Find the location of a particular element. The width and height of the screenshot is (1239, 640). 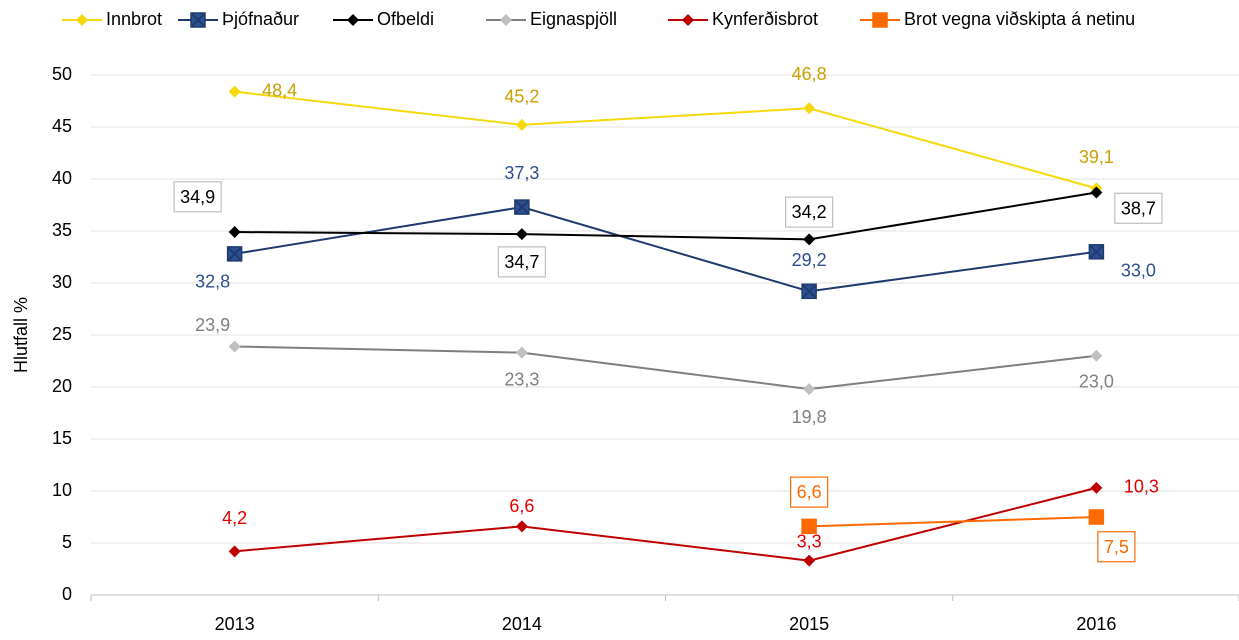

data-label: 38,7 is located at coordinates (1138, 208).